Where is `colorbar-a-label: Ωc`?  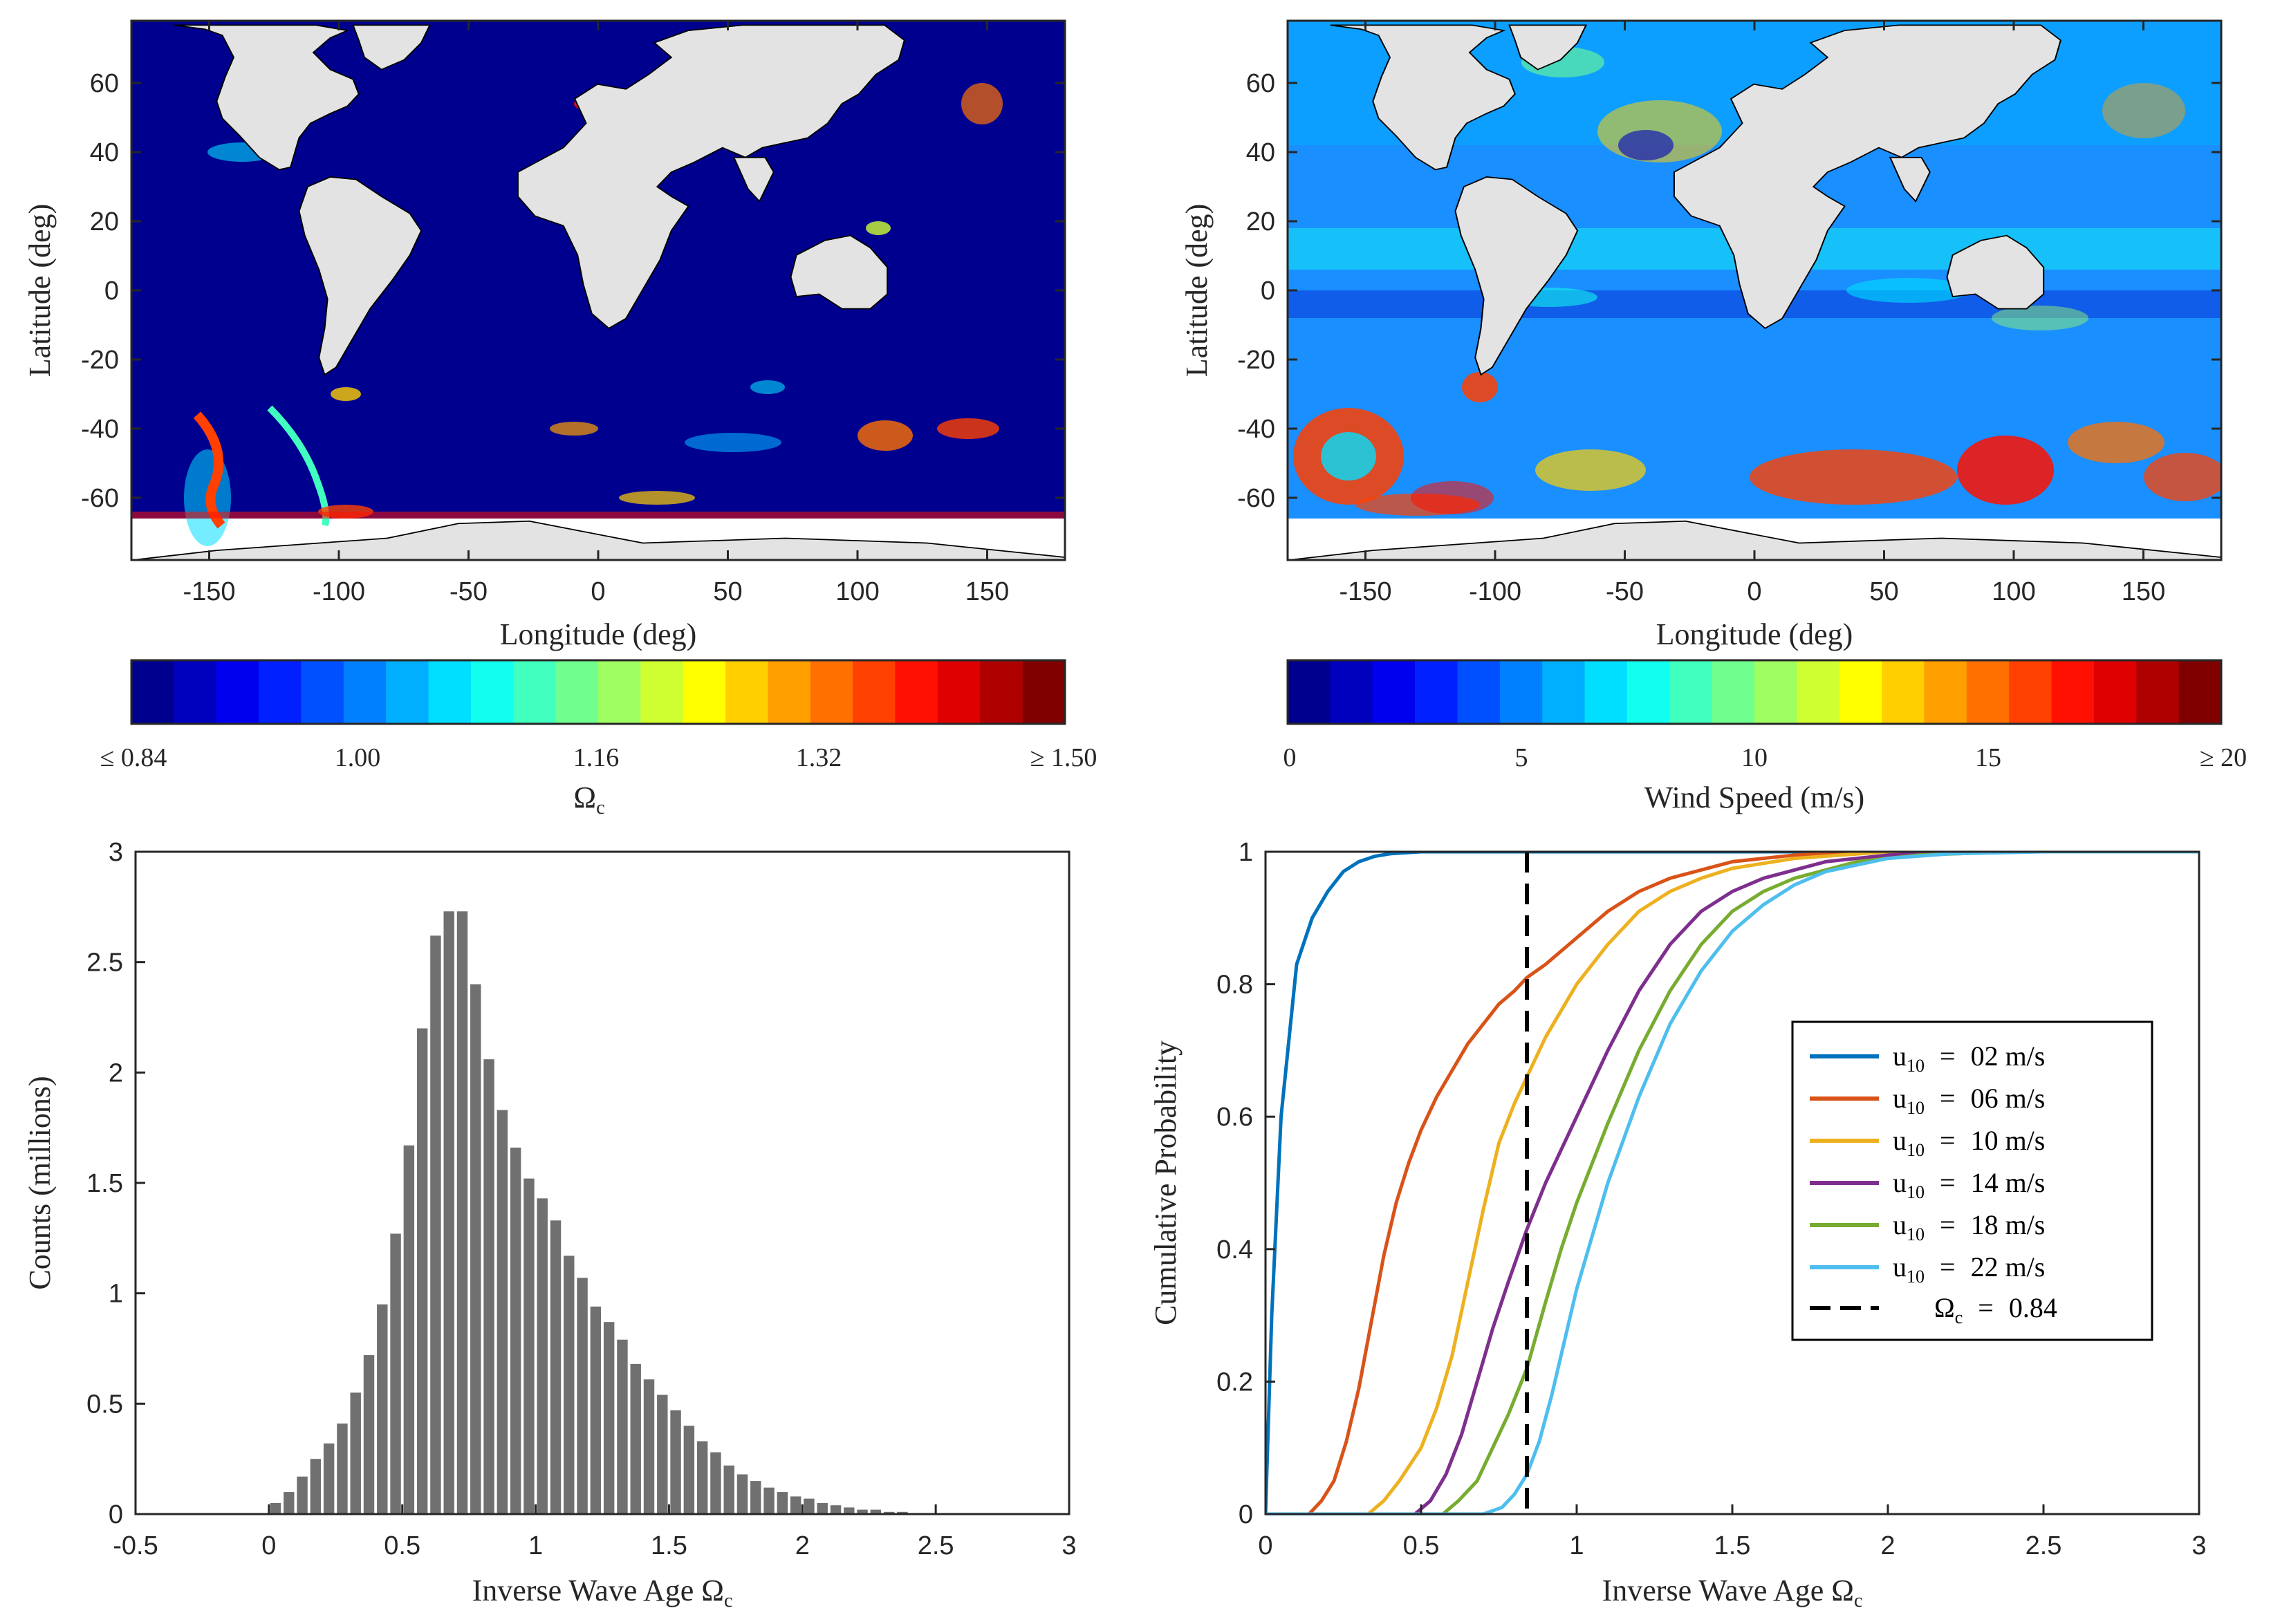 colorbar-a-label: Ωc is located at coordinates (588, 800).